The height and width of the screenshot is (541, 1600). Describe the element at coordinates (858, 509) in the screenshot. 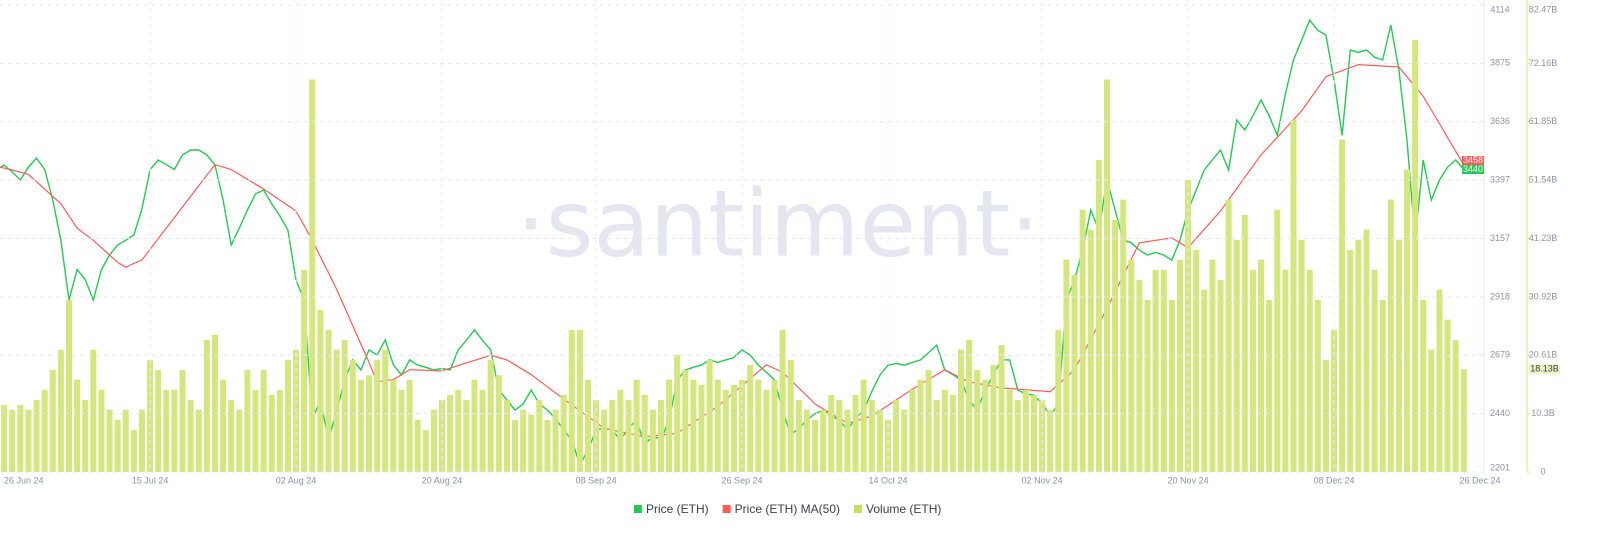

I see `legend-swatch` at that location.